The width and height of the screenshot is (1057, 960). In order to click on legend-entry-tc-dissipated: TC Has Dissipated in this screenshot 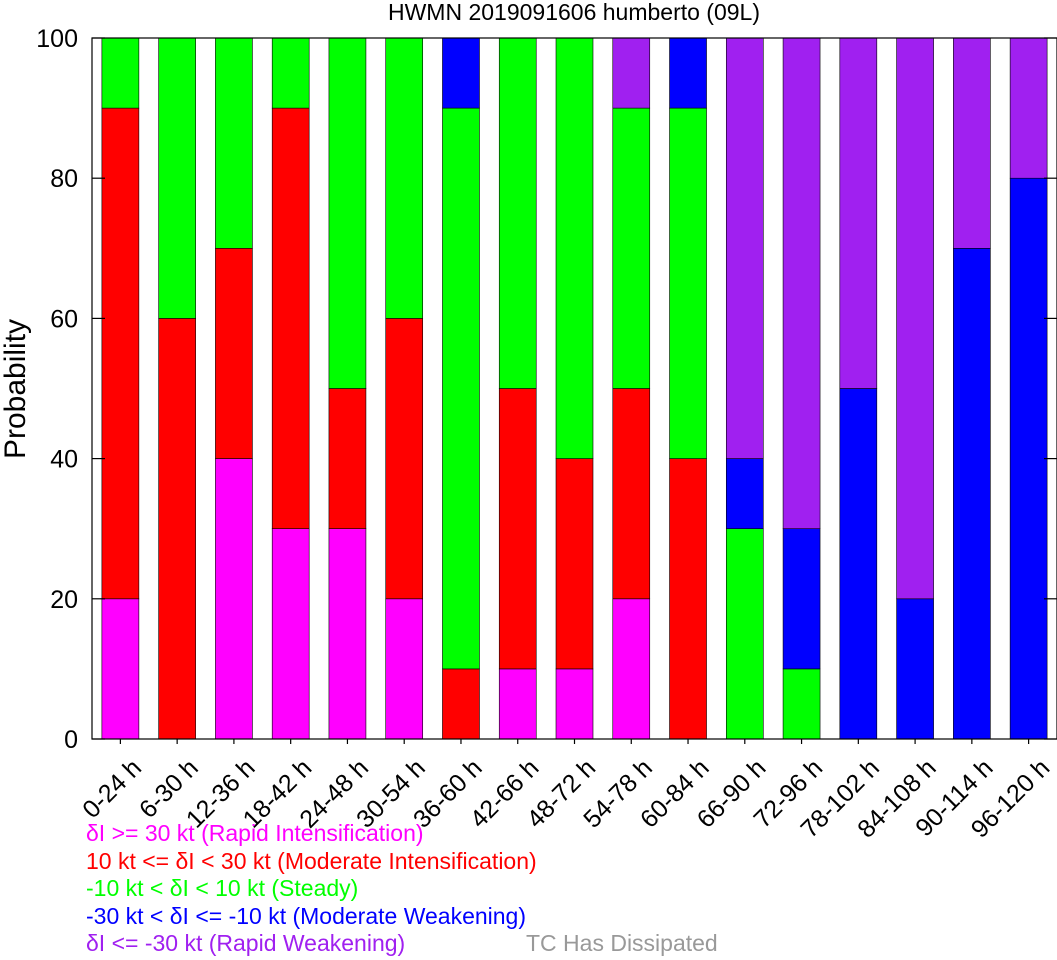, I will do `click(622, 943)`.